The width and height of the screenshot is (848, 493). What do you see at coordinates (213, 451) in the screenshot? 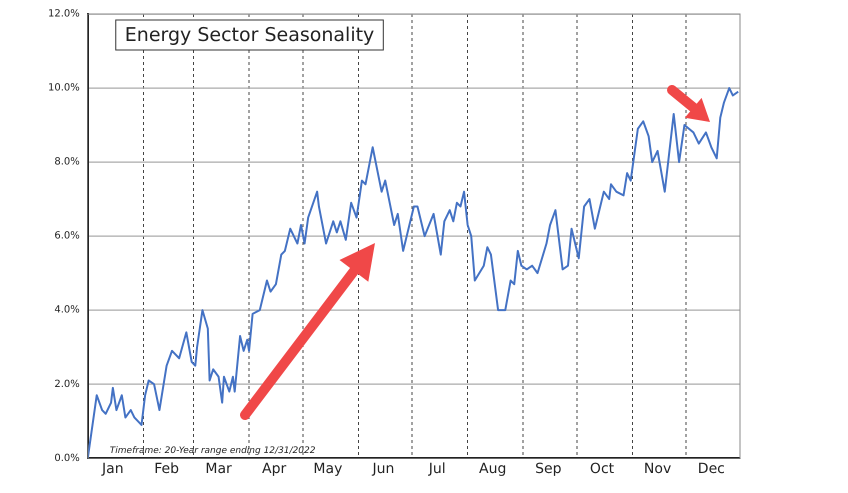
I see `annotation: Timeframe: 20-Year range ending 12/31/2022` at bounding box center [213, 451].